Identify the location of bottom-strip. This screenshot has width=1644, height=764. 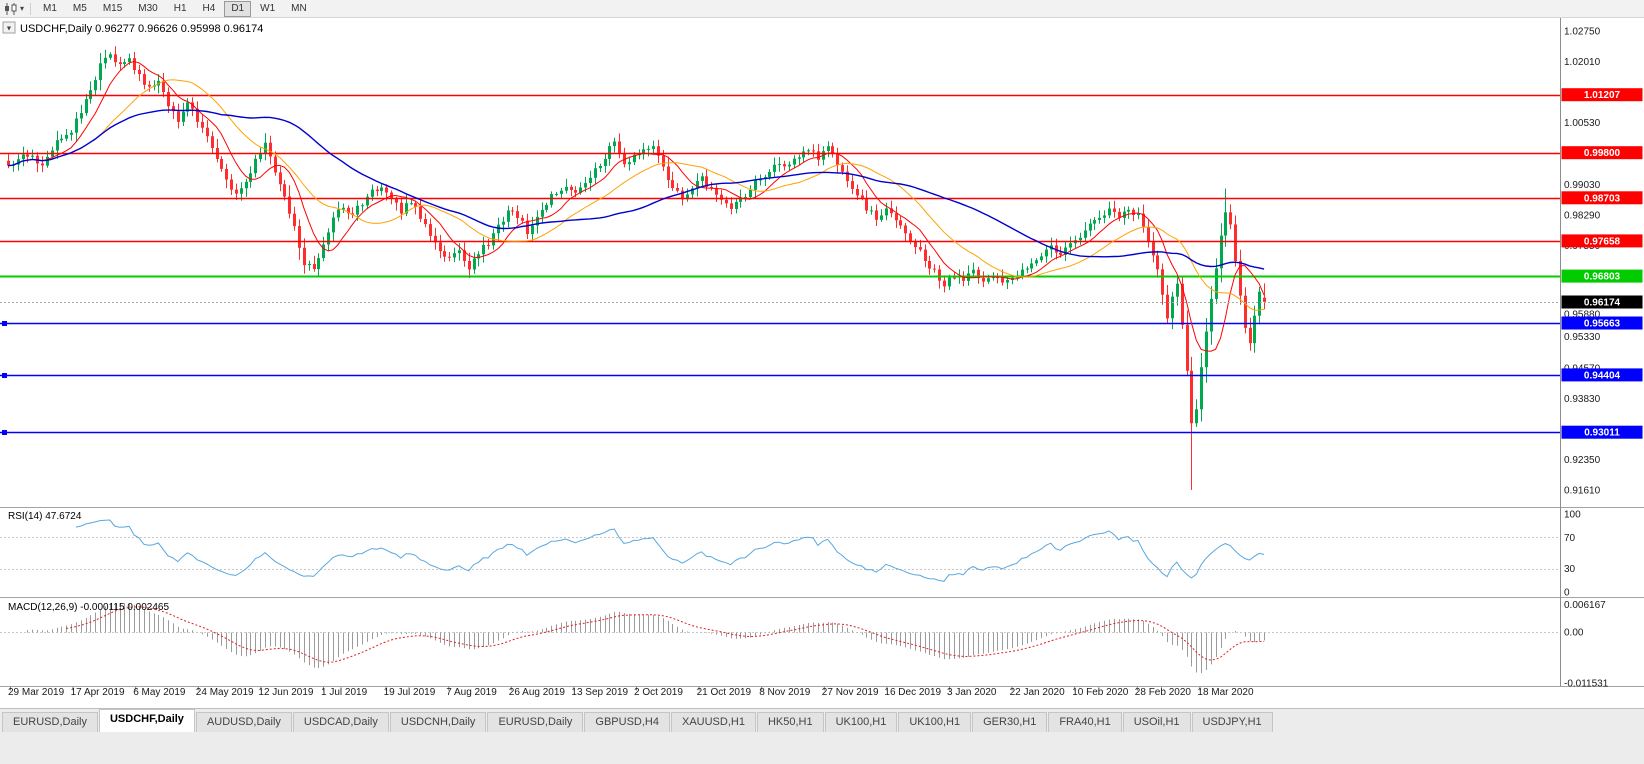
(822, 748).